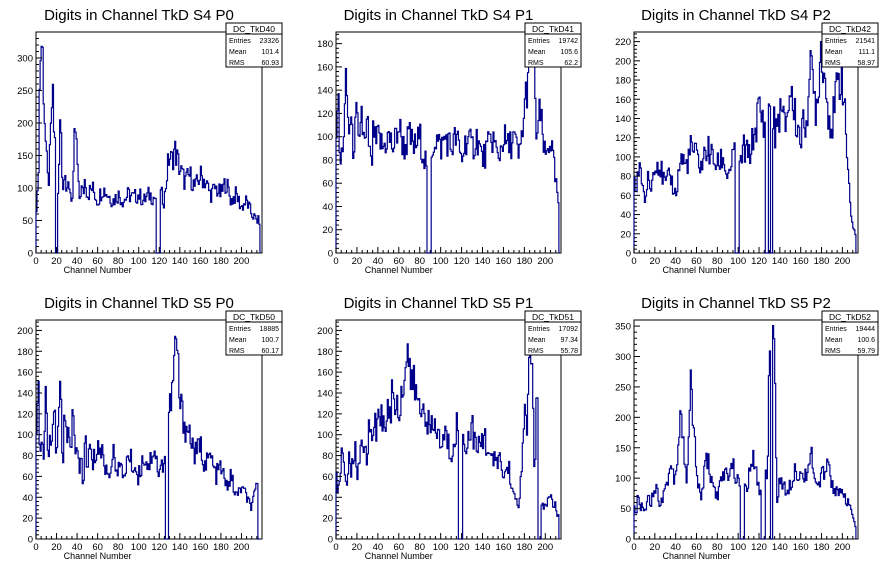 The image size is (896, 572). What do you see at coordinates (270, 41) in the screenshot?
I see `stats-value: 23326` at bounding box center [270, 41].